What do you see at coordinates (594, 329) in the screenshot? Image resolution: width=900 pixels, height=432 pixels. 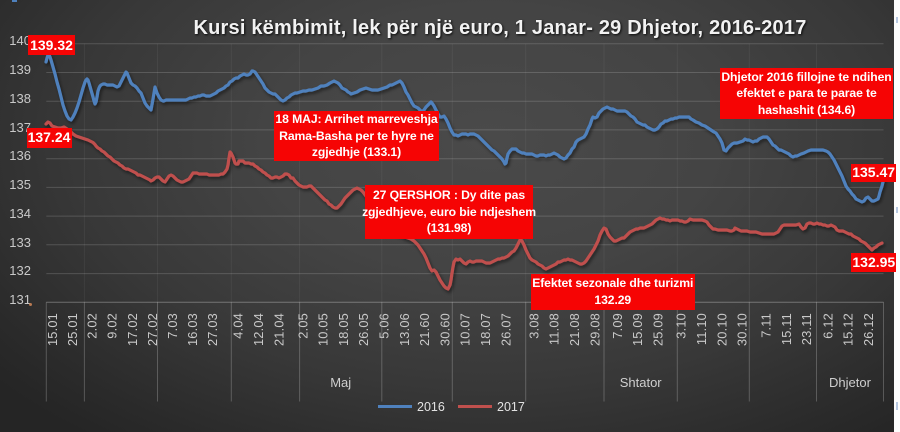 I see `svg-text: 29.08` at bounding box center [594, 329].